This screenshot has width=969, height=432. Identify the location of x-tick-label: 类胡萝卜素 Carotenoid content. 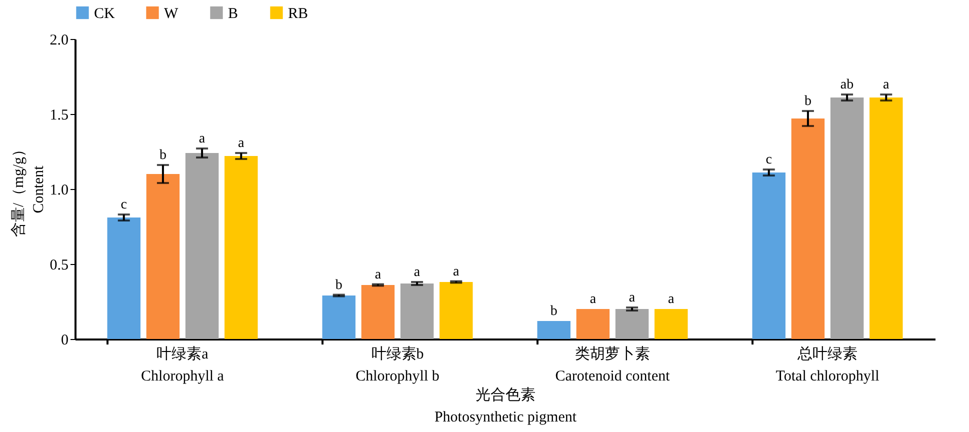
(613, 365).